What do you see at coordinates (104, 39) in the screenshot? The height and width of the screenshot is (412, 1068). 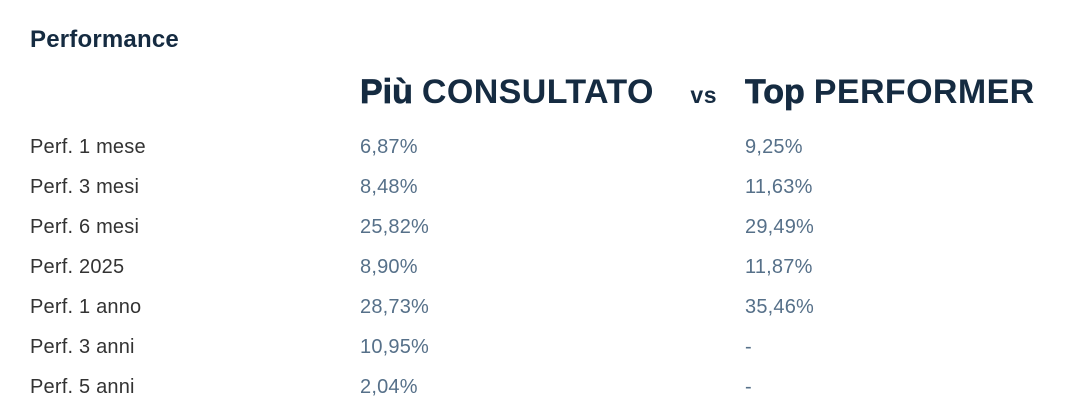 I see `page-title: Performance` at bounding box center [104, 39].